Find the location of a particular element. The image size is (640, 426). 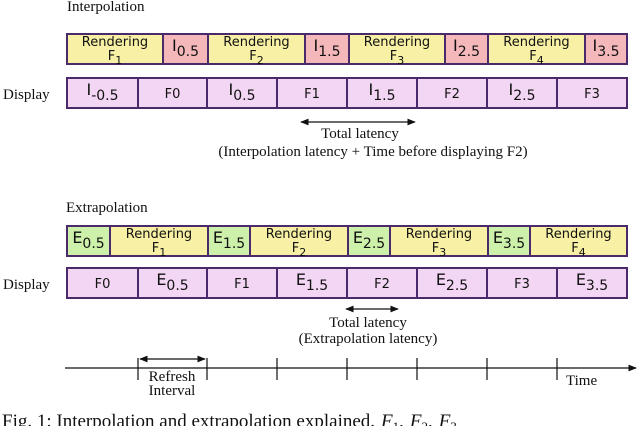

box: E0.5 is located at coordinates (88, 241).